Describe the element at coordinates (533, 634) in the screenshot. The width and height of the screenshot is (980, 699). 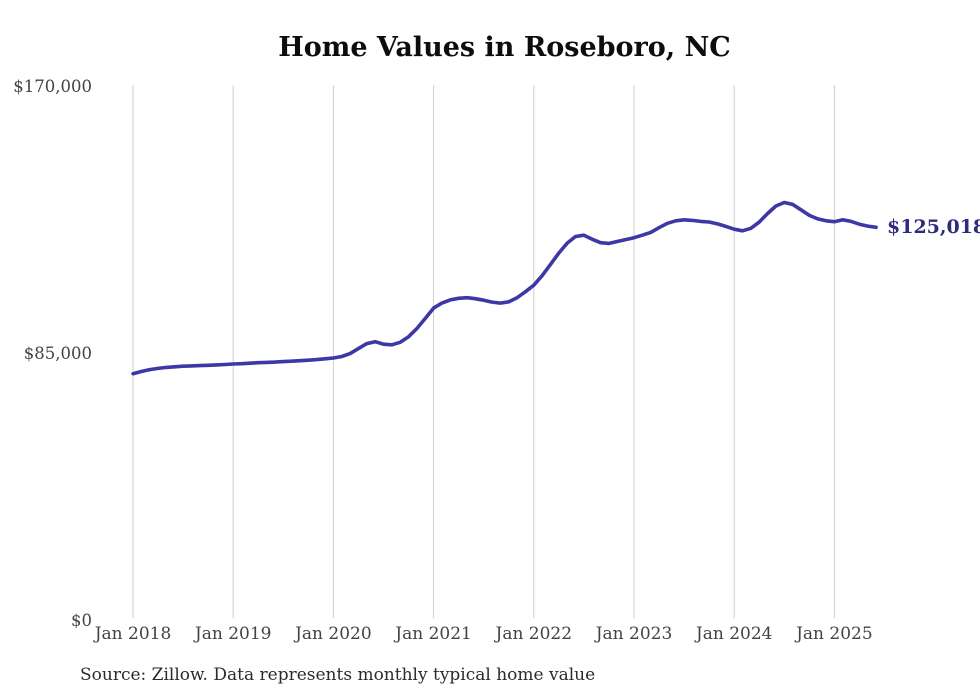
I see `x-axis-tick-label: Jan 2022` at that location.